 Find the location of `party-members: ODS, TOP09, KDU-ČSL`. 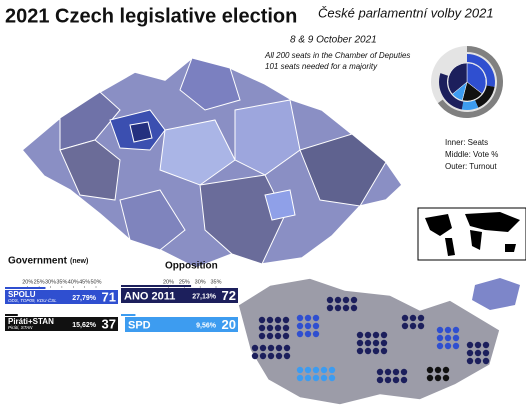

party-members: ODS, TOP09, KDU-ČSL is located at coordinates (32, 300).